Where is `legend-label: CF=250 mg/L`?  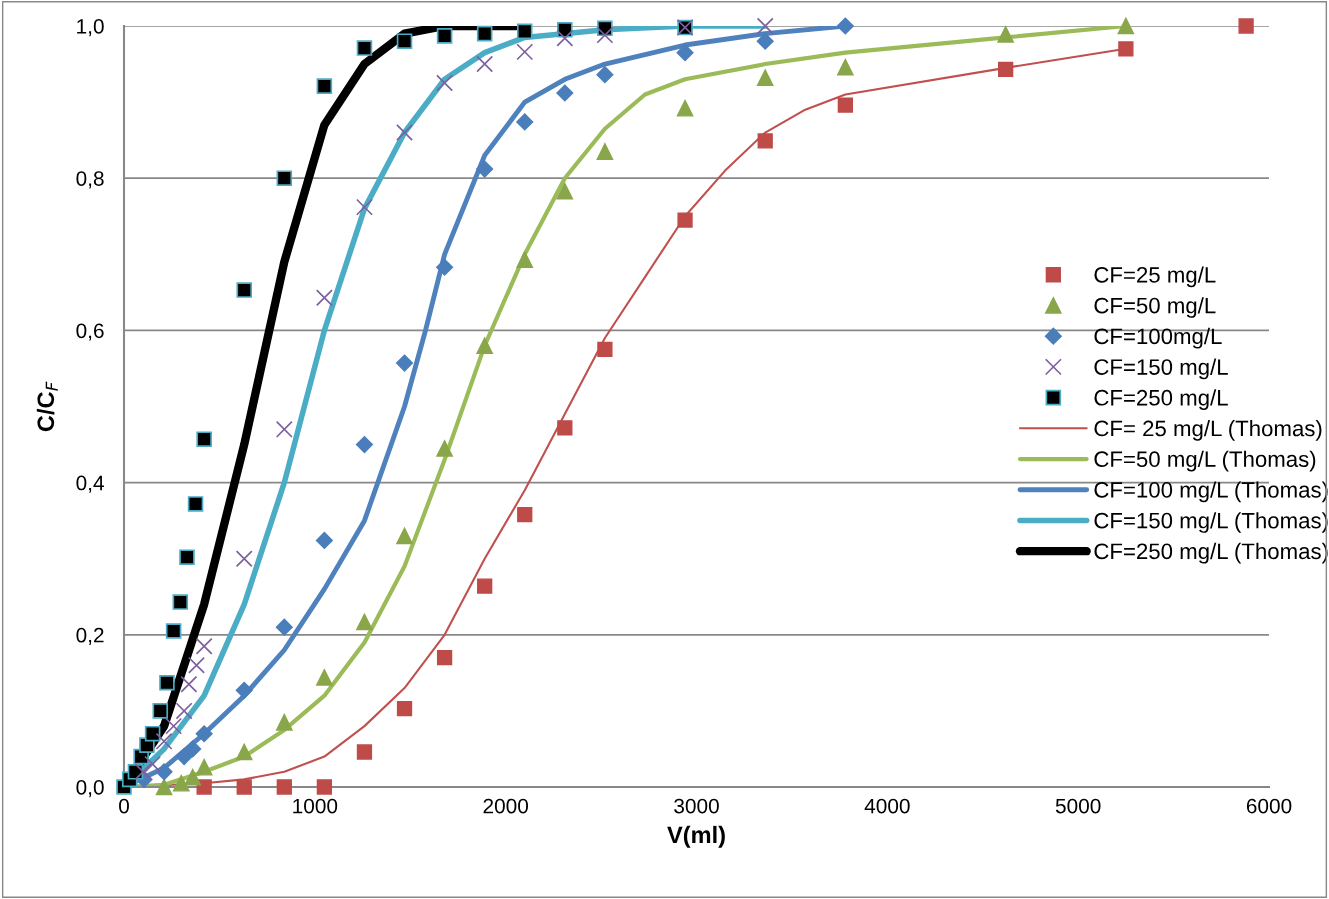
legend-label: CF=250 mg/L is located at coordinates (1161, 399).